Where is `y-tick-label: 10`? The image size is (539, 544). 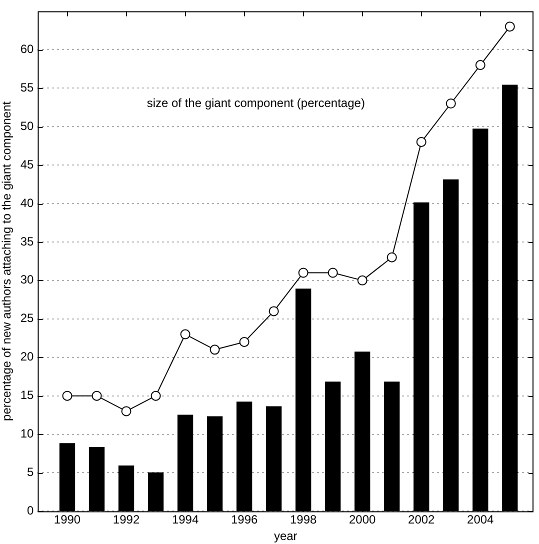 y-tick-label: 10 is located at coordinates (27, 433).